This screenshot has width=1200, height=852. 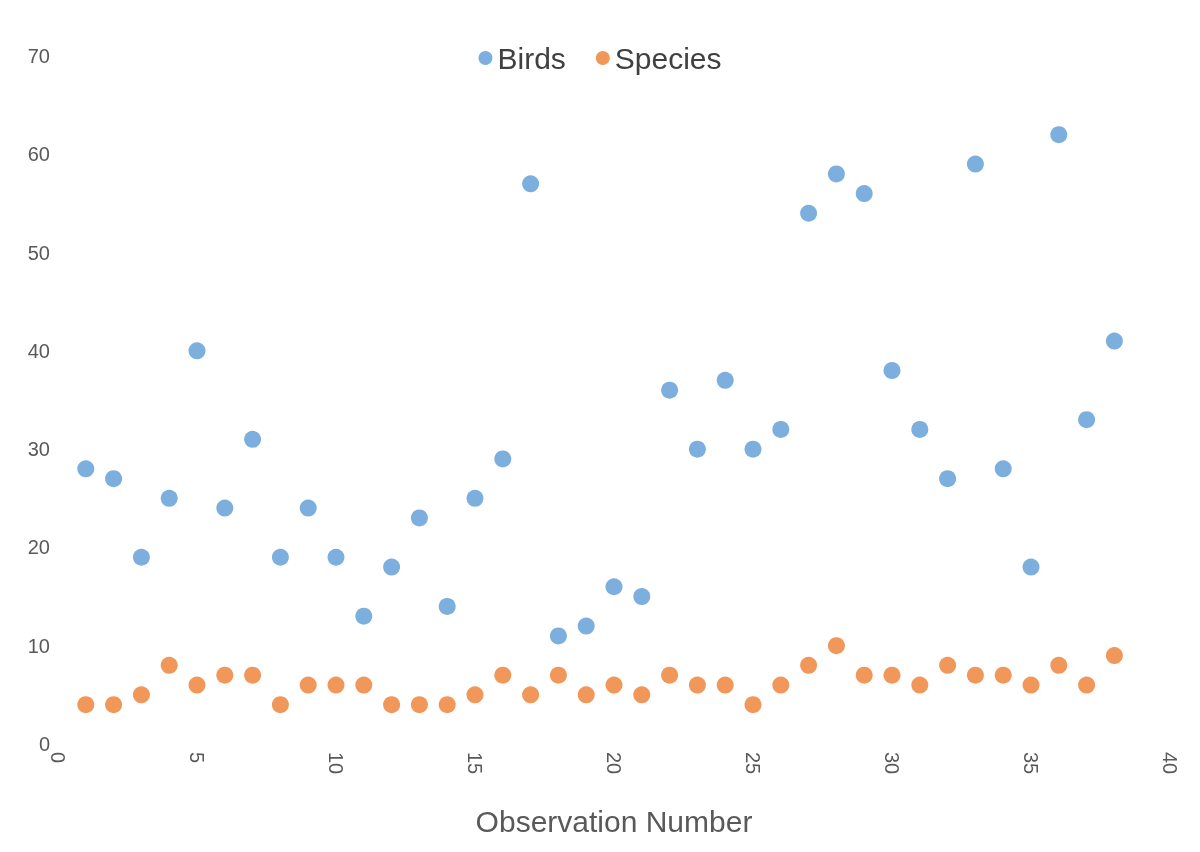 I want to click on legend-label: Birds, so click(x=531, y=58).